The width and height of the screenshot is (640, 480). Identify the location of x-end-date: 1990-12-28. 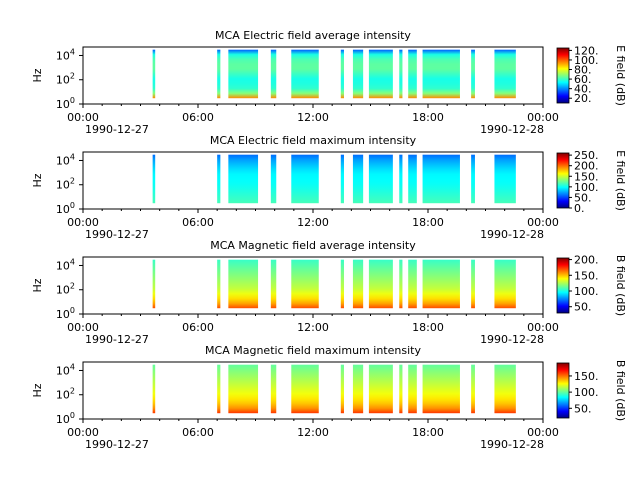
(512, 444).